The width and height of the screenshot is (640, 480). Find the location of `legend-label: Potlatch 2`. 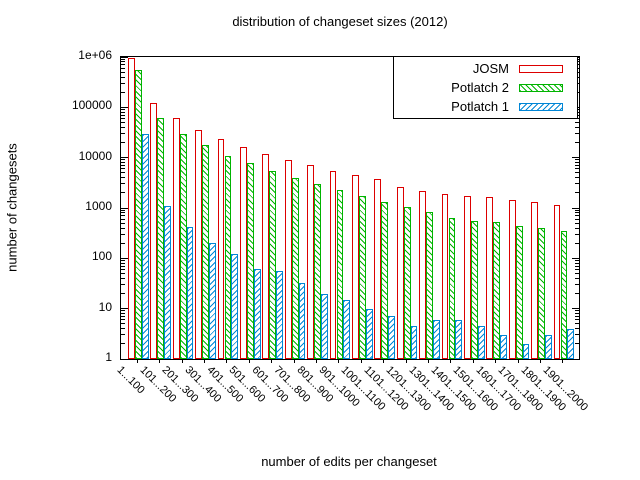

legend-label: Potlatch 2 is located at coordinates (480, 87).